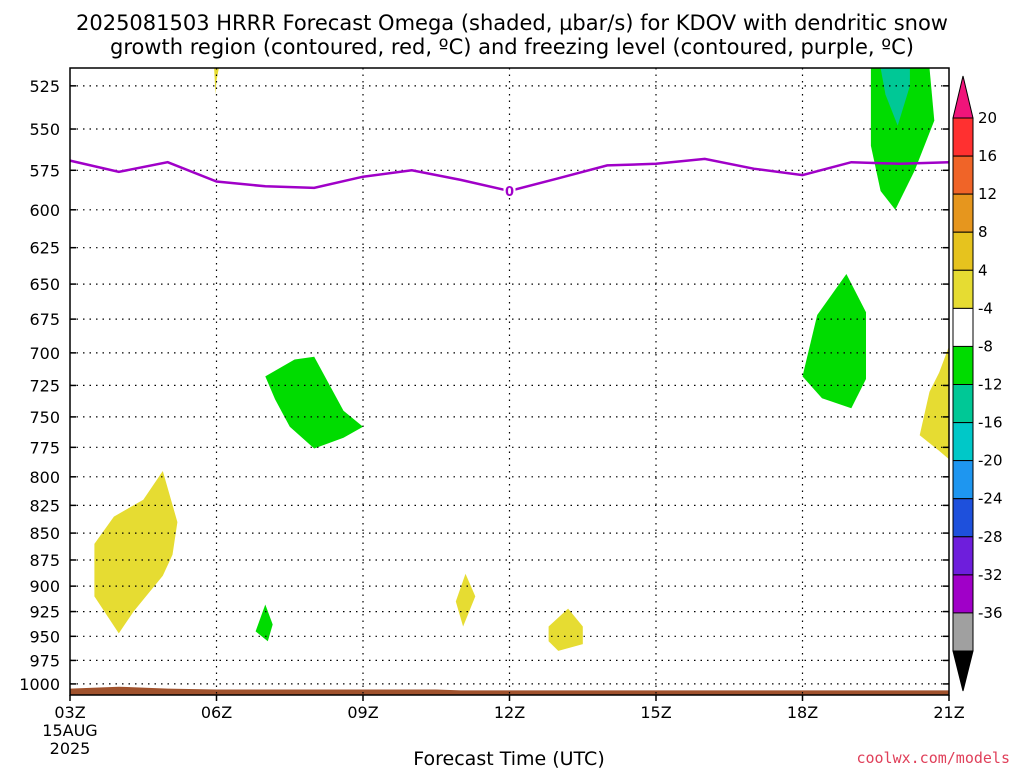 This screenshot has width=1024, height=768. I want to click on omega-colorbar: 20 16 12 8 4 -4 -8 -12 -16 -20 -24 -28 -32 -36, so click(977, 383).